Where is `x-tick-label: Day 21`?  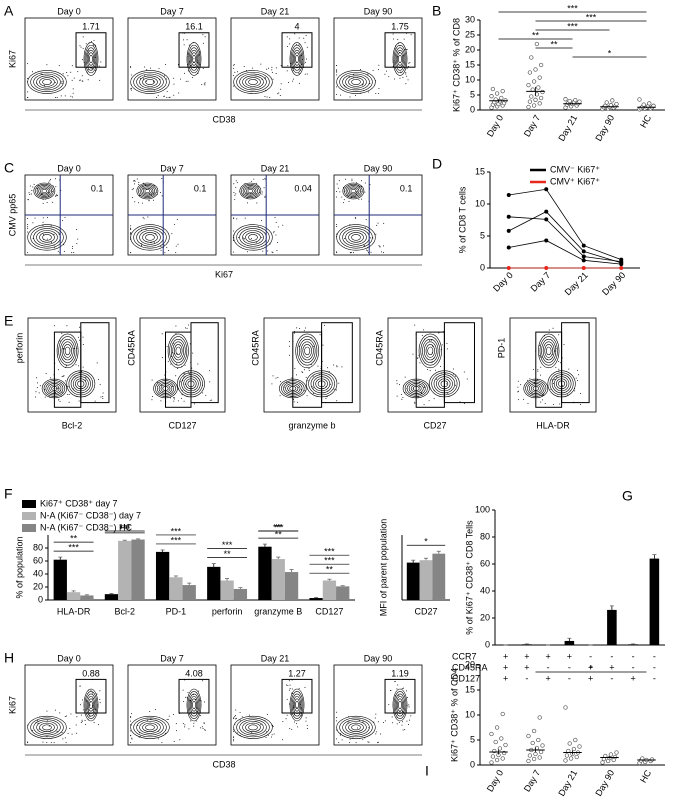
x-tick-label: Day 21 is located at coordinates (576, 283).